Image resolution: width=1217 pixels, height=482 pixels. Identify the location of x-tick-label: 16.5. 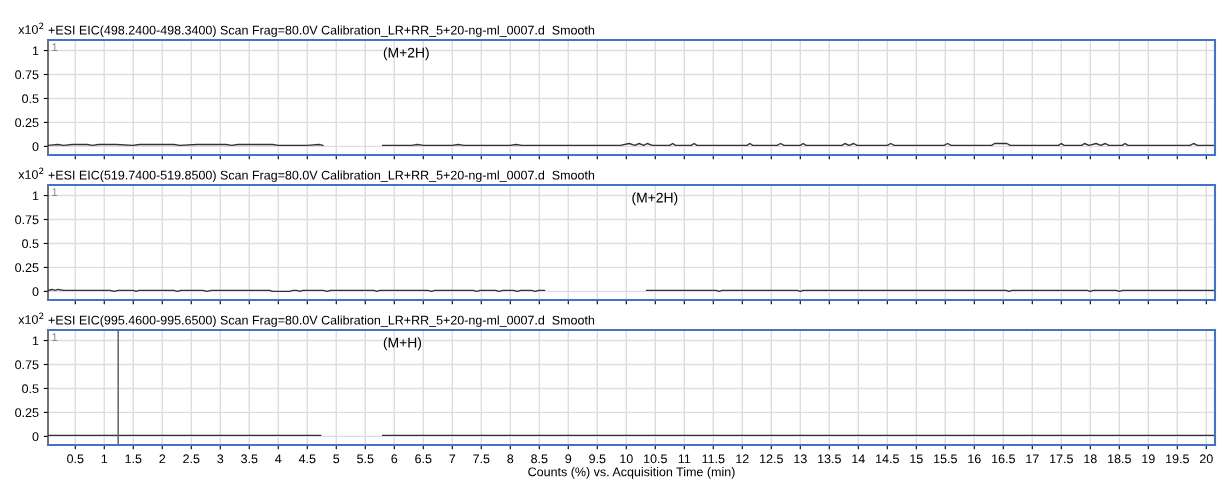
(1003, 459).